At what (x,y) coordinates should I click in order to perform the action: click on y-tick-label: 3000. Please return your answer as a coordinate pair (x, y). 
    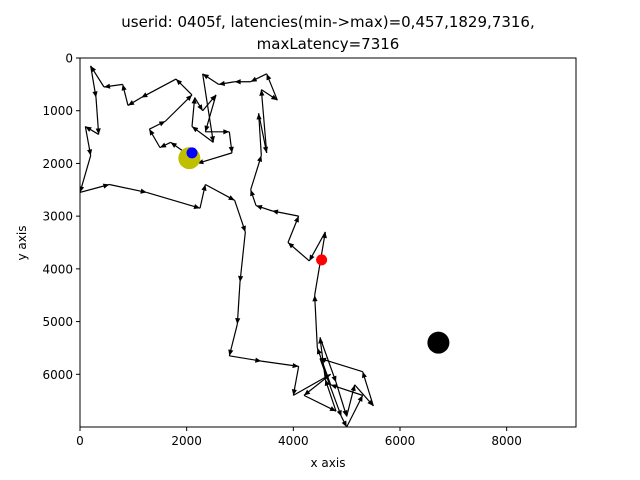
    Looking at the image, I should click on (57, 217).